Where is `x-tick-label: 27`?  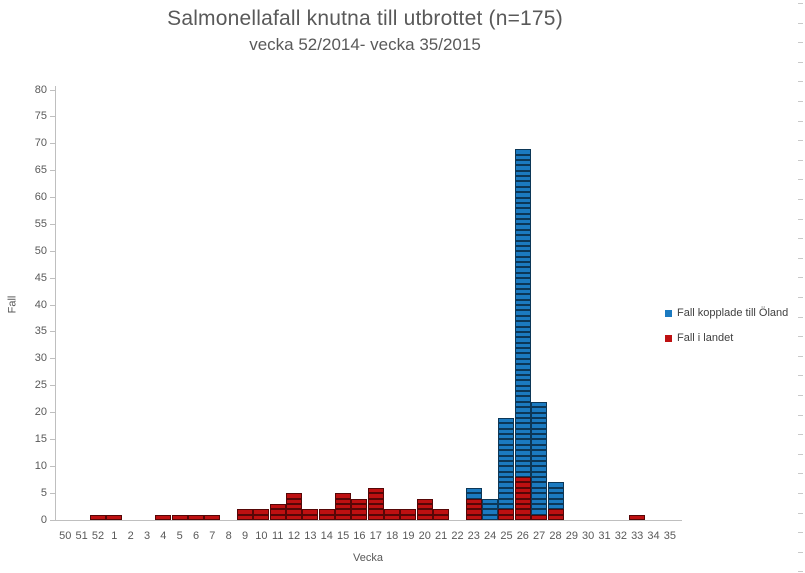
x-tick-label: 27 is located at coordinates (539, 536).